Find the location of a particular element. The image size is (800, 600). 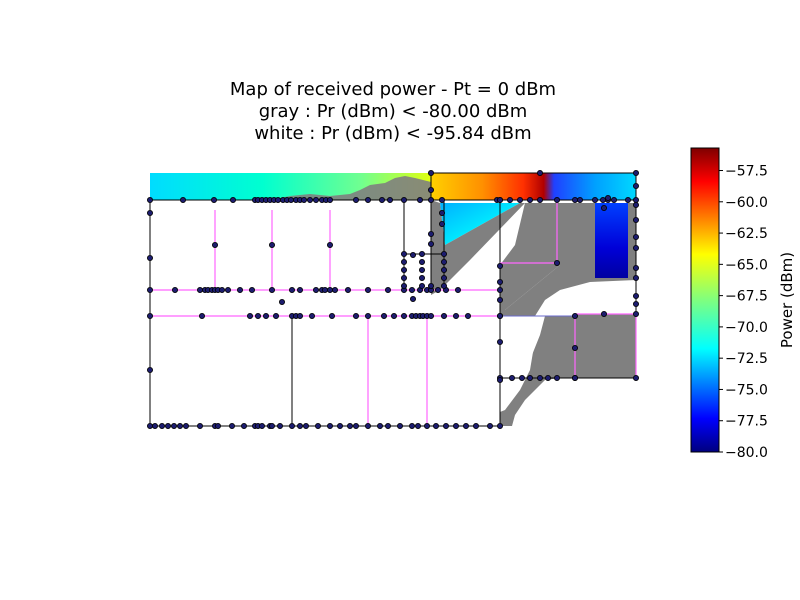

colorbar-tick-label: −67.5 is located at coordinates (746, 297).